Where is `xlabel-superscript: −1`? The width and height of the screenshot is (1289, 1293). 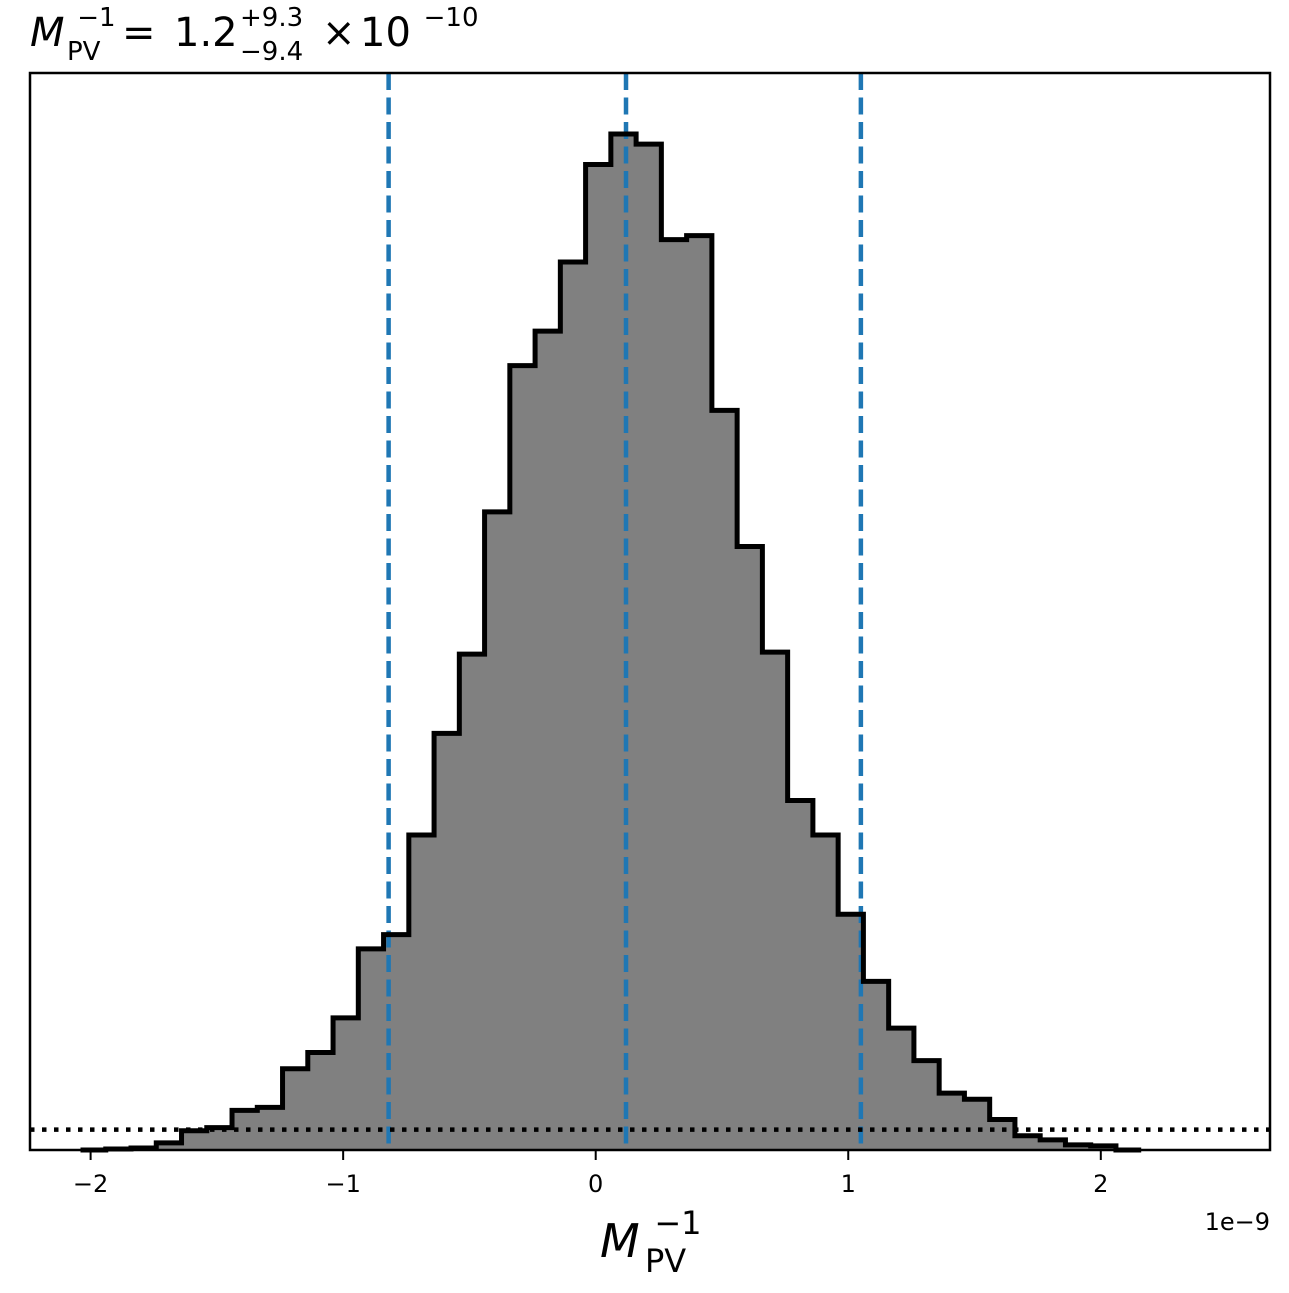
xlabel-superscript: −1 is located at coordinates (677, 1223).